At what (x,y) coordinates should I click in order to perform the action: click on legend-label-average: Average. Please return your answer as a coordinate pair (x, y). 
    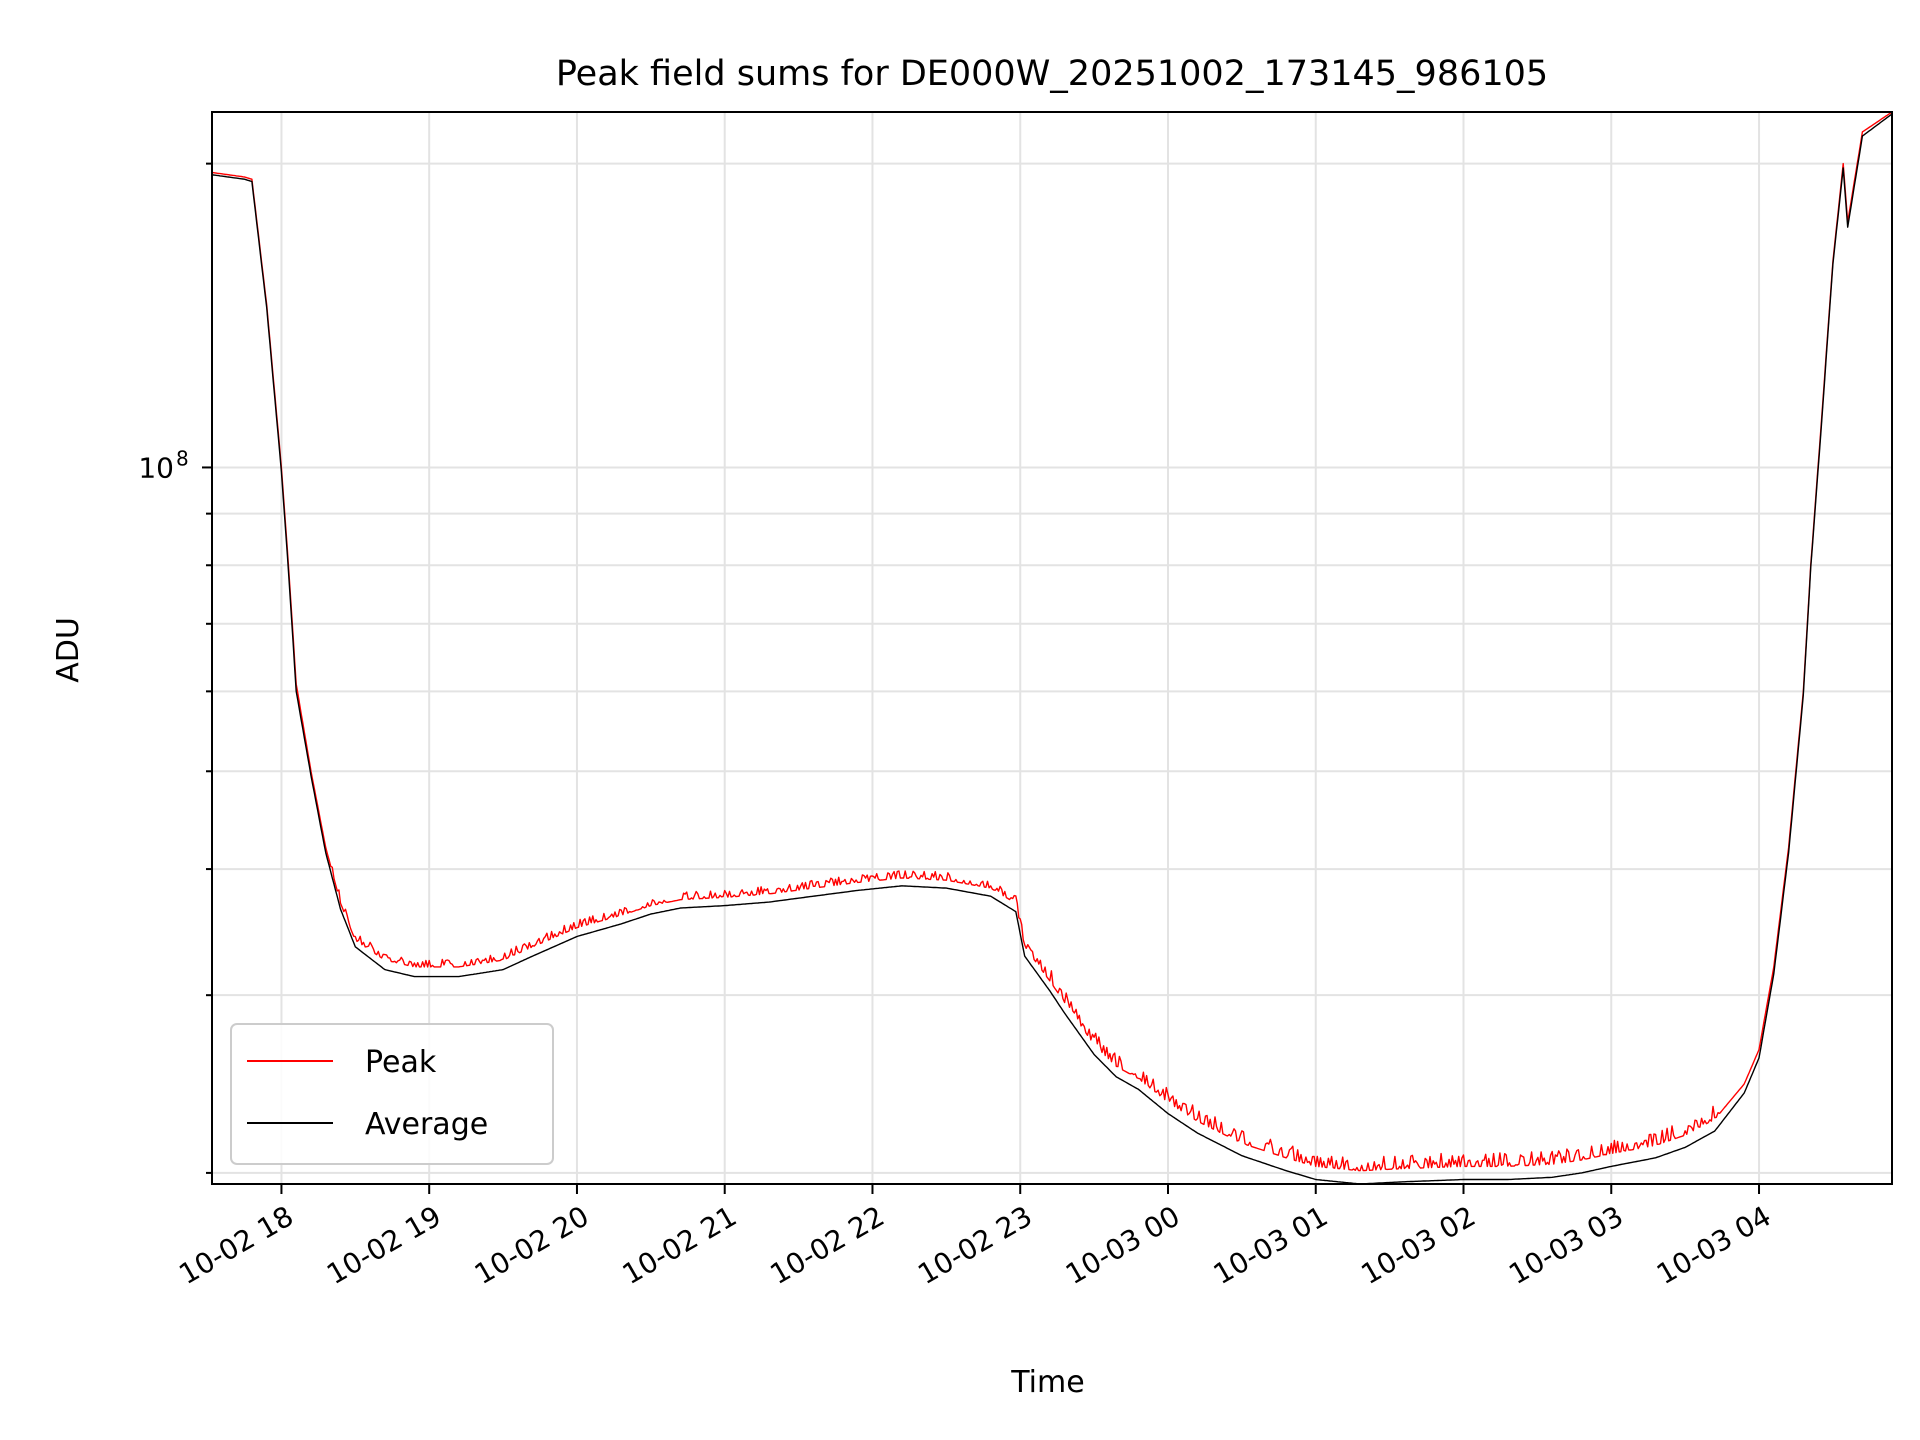
    Looking at the image, I should click on (426, 1124).